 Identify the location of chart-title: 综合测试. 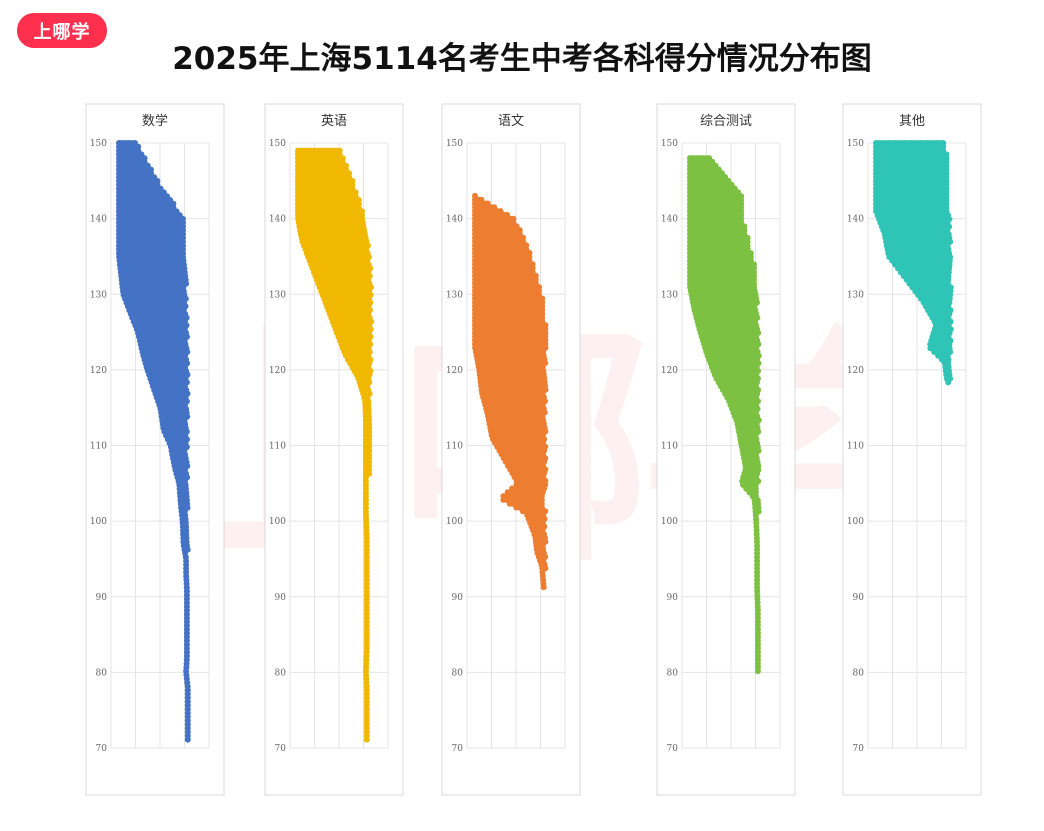
(726, 121).